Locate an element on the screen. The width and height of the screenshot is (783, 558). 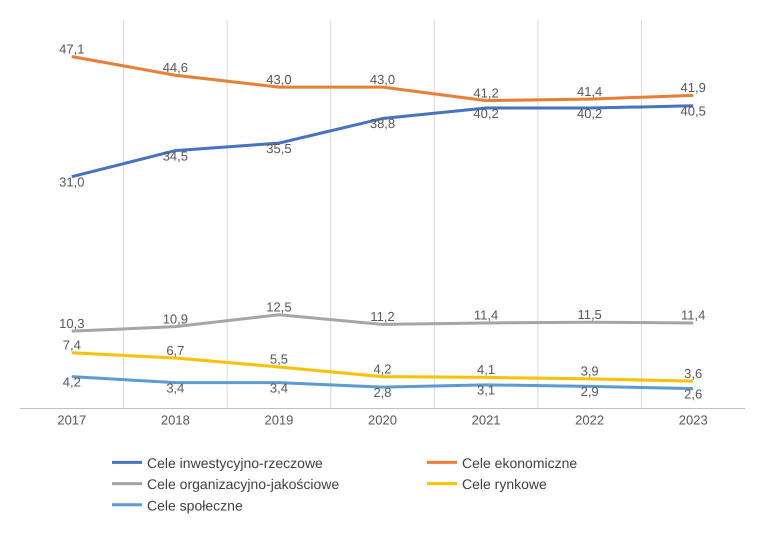
data-label: 10,3 is located at coordinates (71, 323).